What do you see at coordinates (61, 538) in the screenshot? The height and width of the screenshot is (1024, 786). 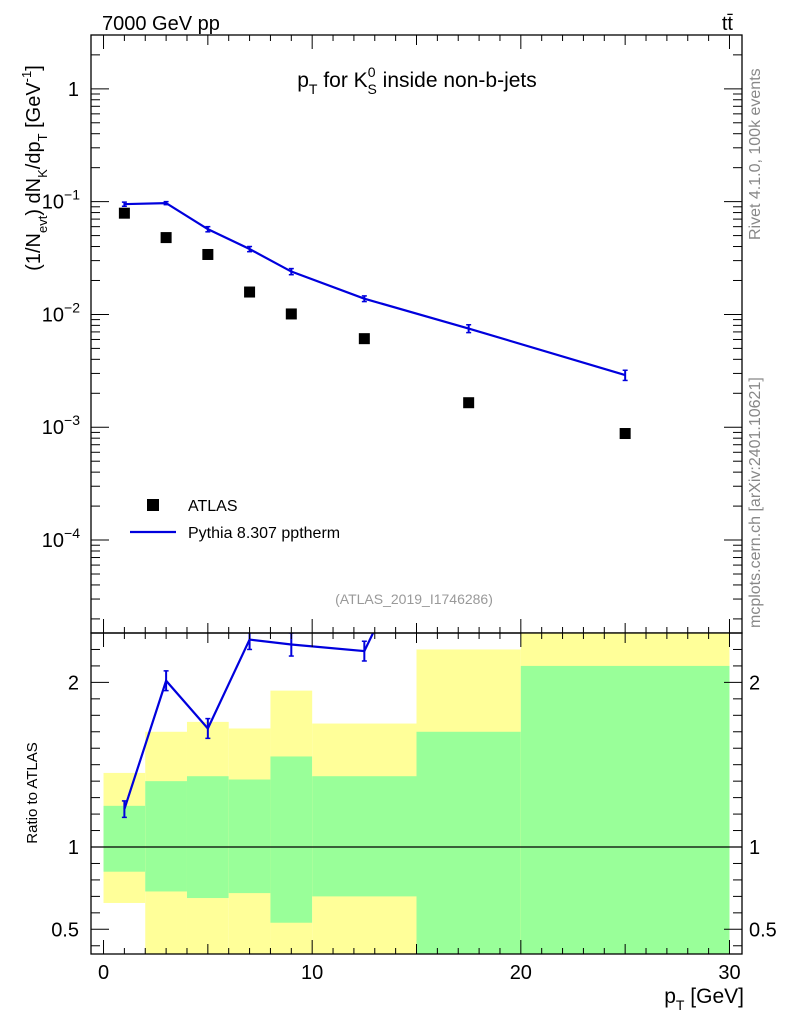 I see `main-y-tick-label: 10⁻⁴` at bounding box center [61, 538].